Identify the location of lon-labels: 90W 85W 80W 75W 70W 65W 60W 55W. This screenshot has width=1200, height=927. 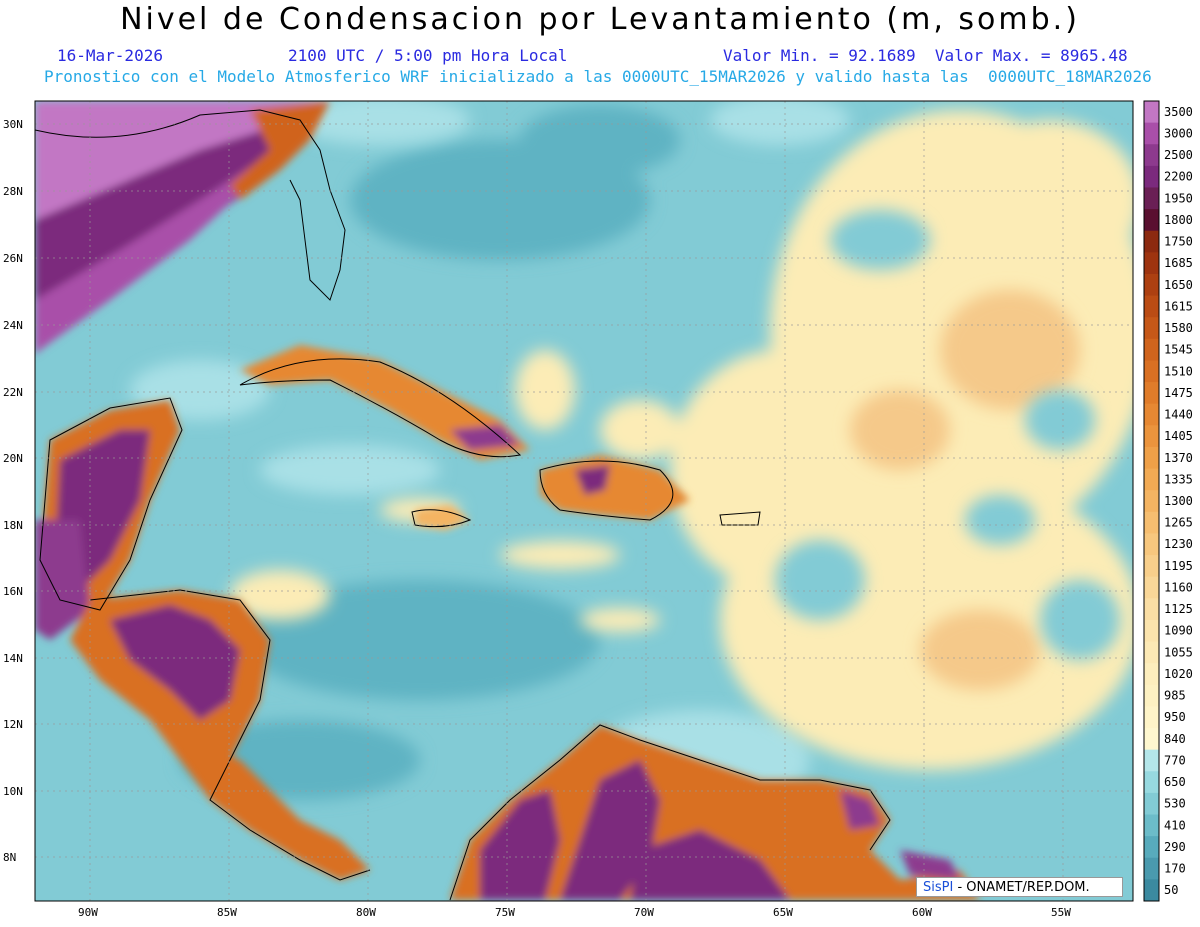
(574, 912).